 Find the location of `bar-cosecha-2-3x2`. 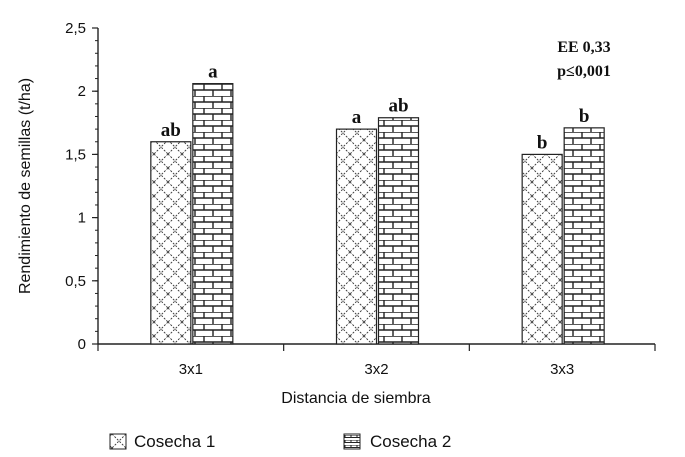

bar-cosecha-2-3x2 is located at coordinates (398, 231).